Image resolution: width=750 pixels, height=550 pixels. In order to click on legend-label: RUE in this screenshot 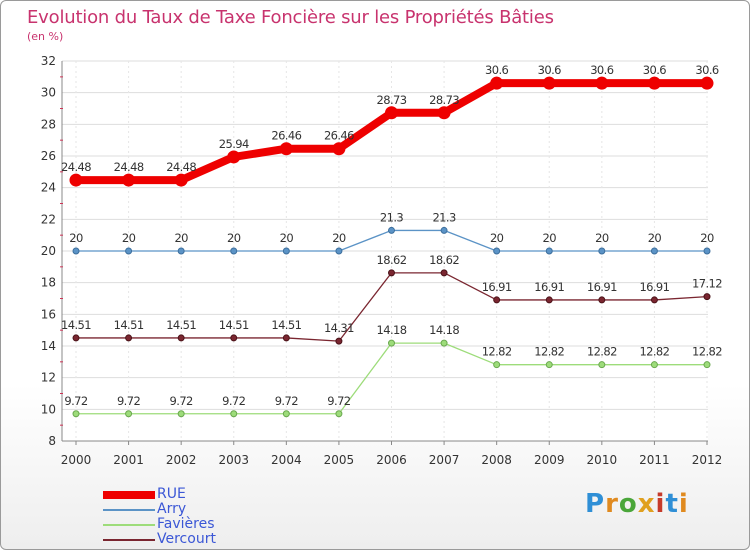, I will do `click(171, 494)`.